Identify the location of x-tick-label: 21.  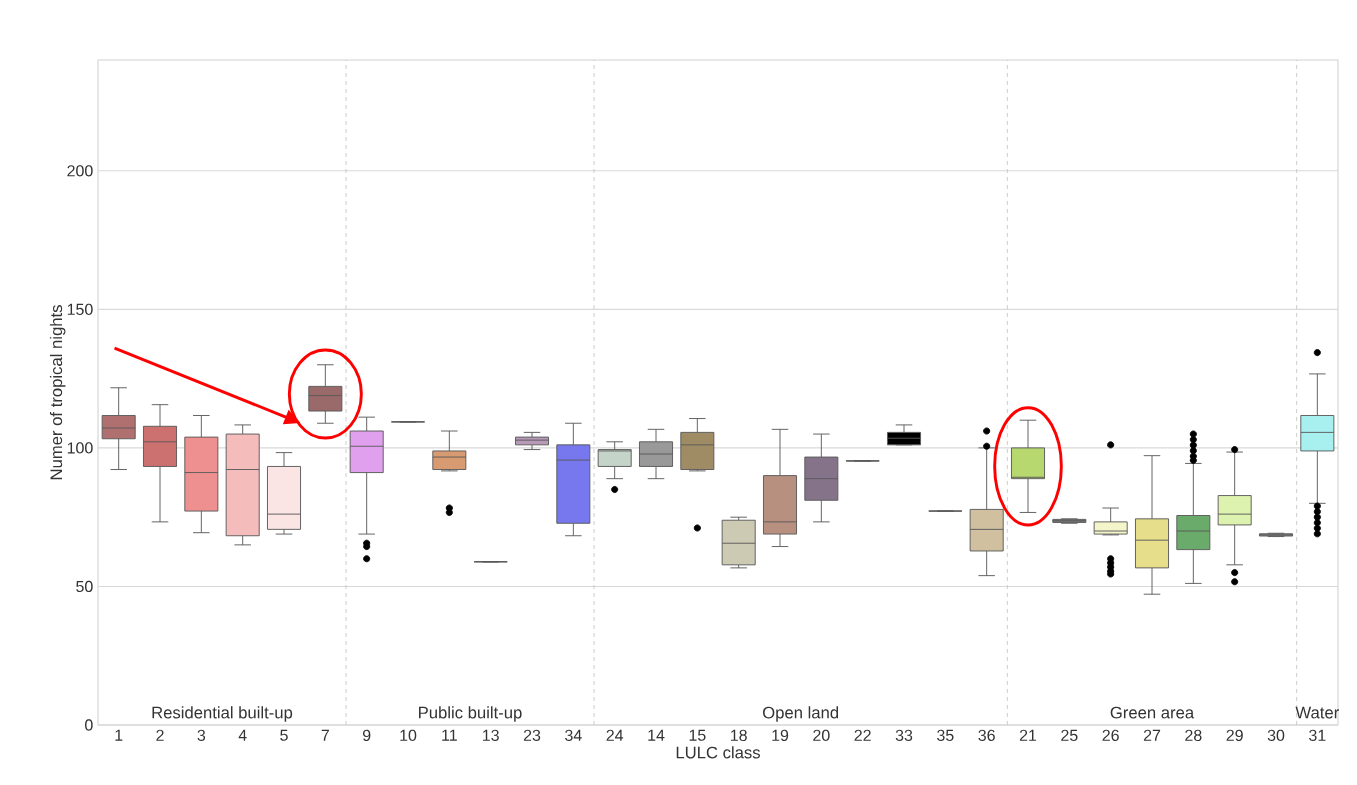
(1028, 735).